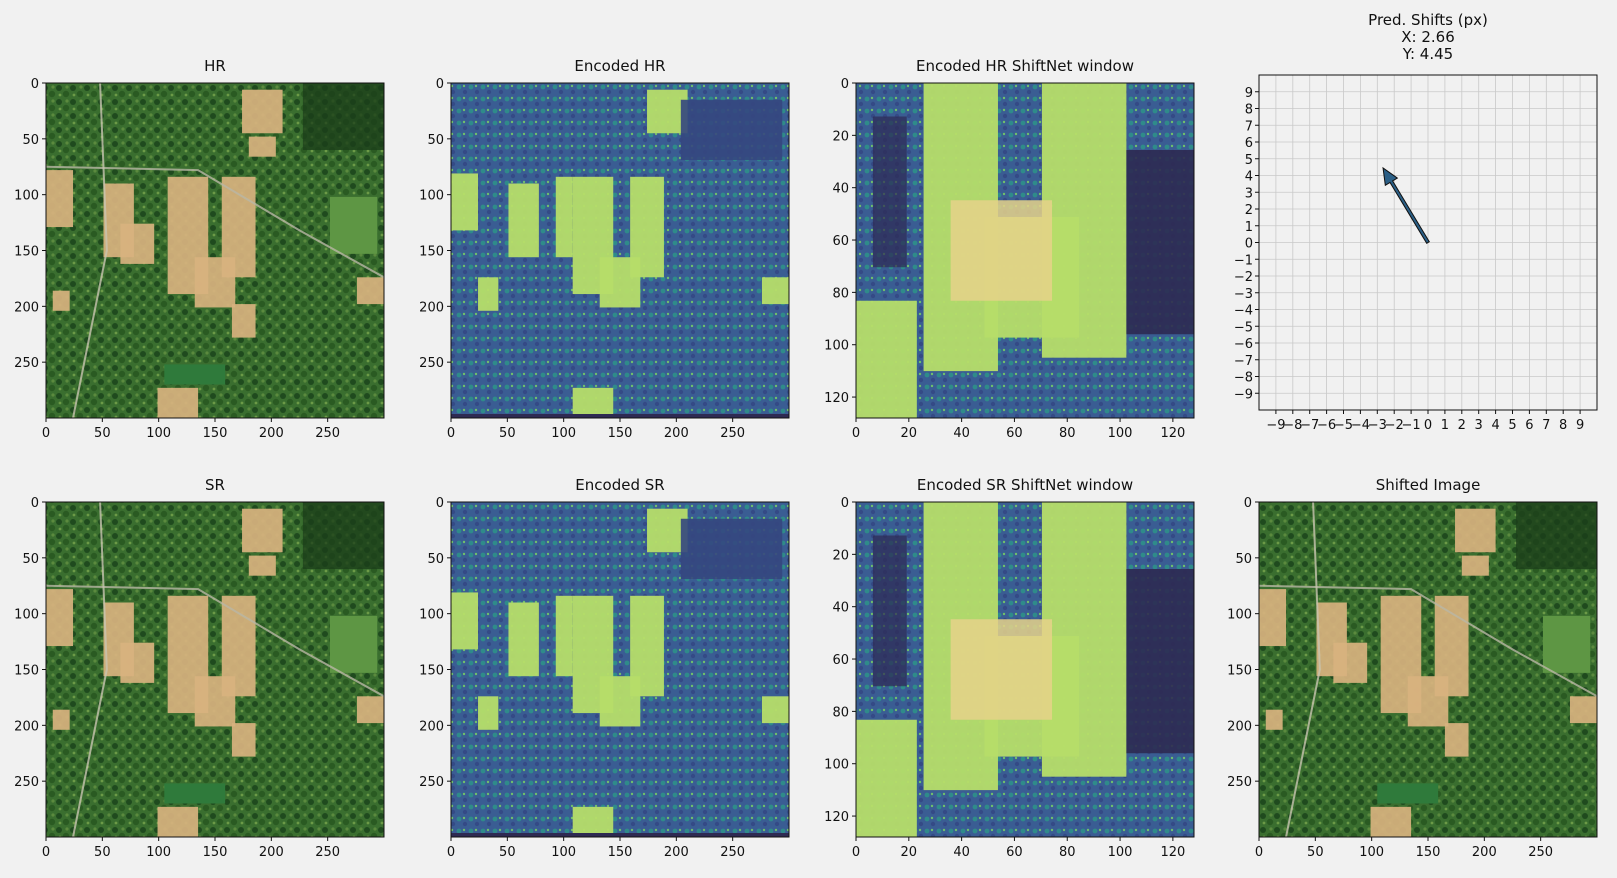  Describe the element at coordinates (1343, 425) in the screenshot. I see `x-tick-label: −5` at that location.